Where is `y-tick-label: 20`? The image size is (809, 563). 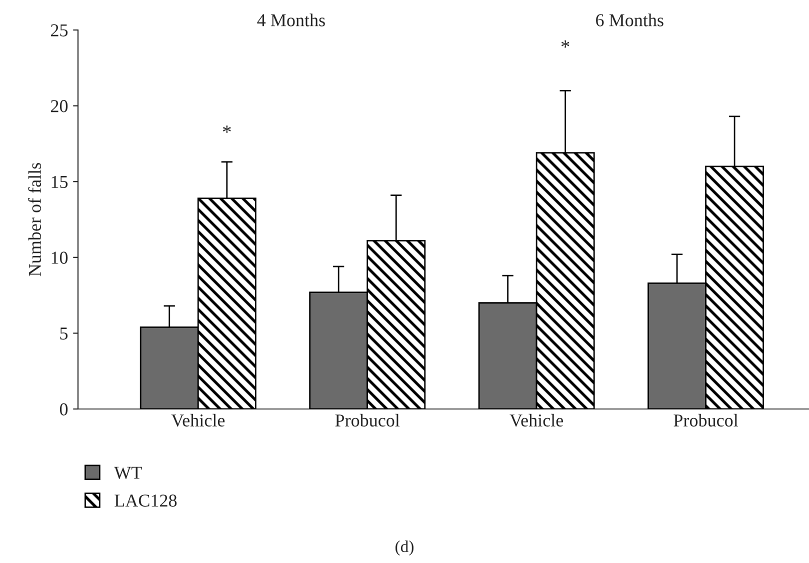
y-tick-label: 20 is located at coordinates (59, 106).